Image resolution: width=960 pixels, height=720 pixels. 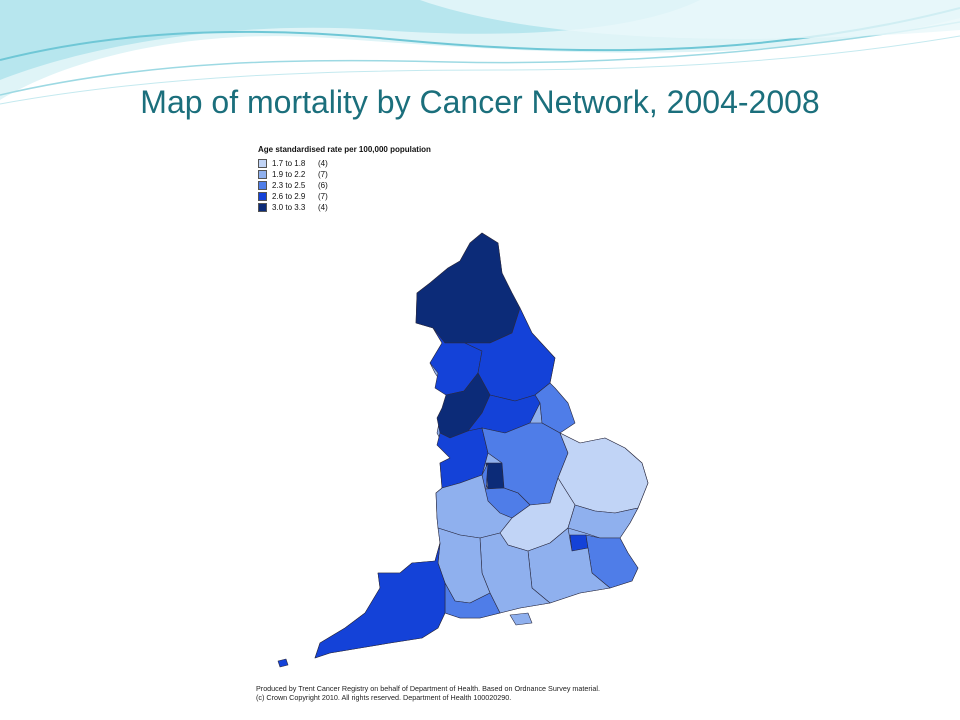 What do you see at coordinates (344, 163) in the screenshot?
I see `legend-item: 1.7 to 1.8 (4)` at bounding box center [344, 163].